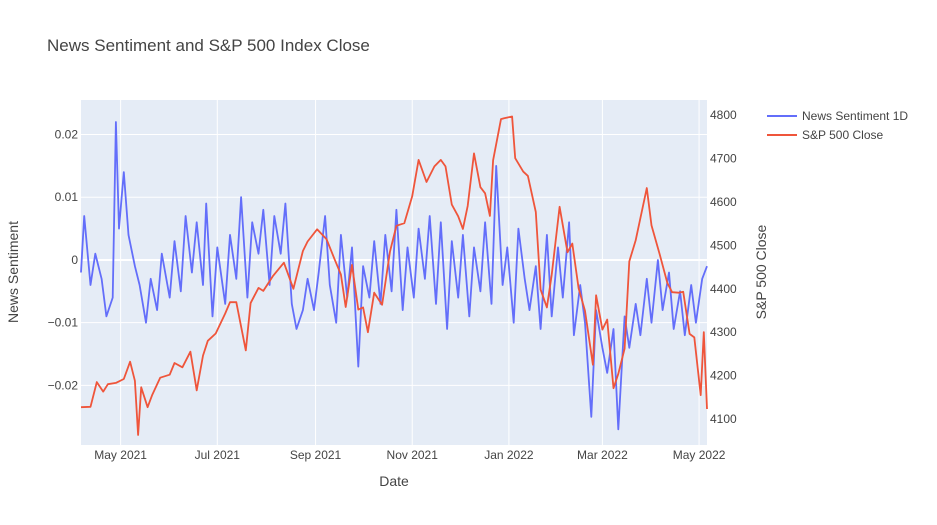  What do you see at coordinates (13, 272) in the screenshot?
I see `y-left-axis-title: News Sentiment` at bounding box center [13, 272].